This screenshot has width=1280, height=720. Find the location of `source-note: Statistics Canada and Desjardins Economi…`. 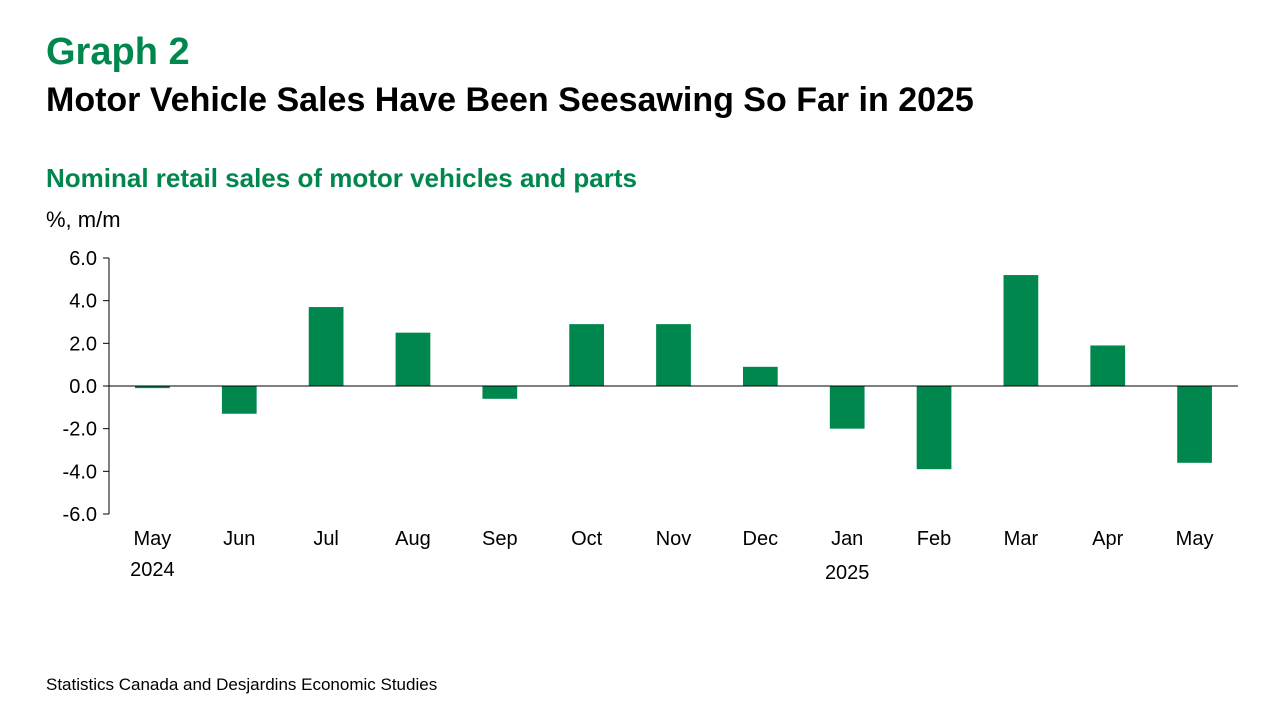

source-note: Statistics Canada and Desjardins Economi… is located at coordinates (242, 684).